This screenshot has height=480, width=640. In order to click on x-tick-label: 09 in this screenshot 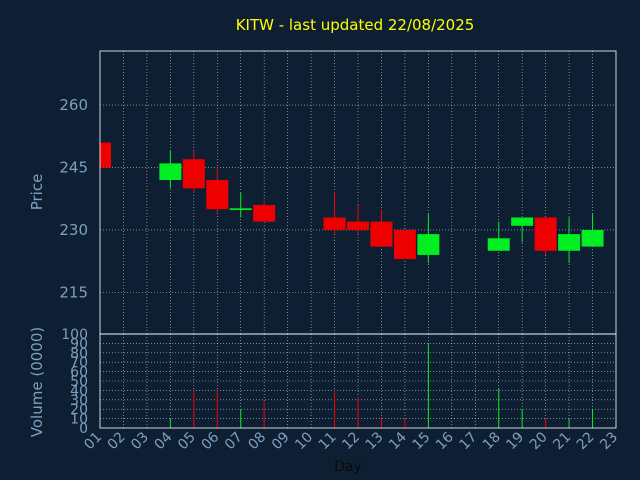, I will do `click(281, 441)`.